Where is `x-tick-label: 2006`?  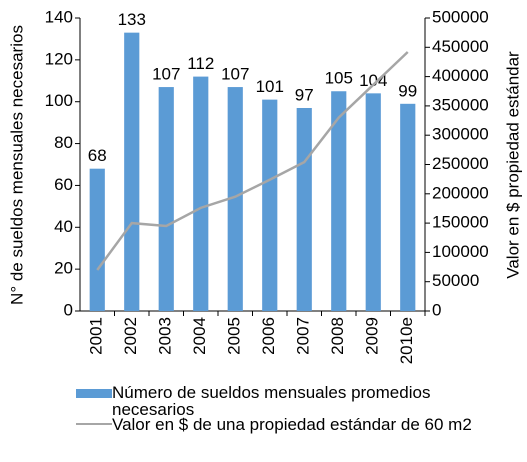 x-tick-label: 2006 is located at coordinates (268, 336).